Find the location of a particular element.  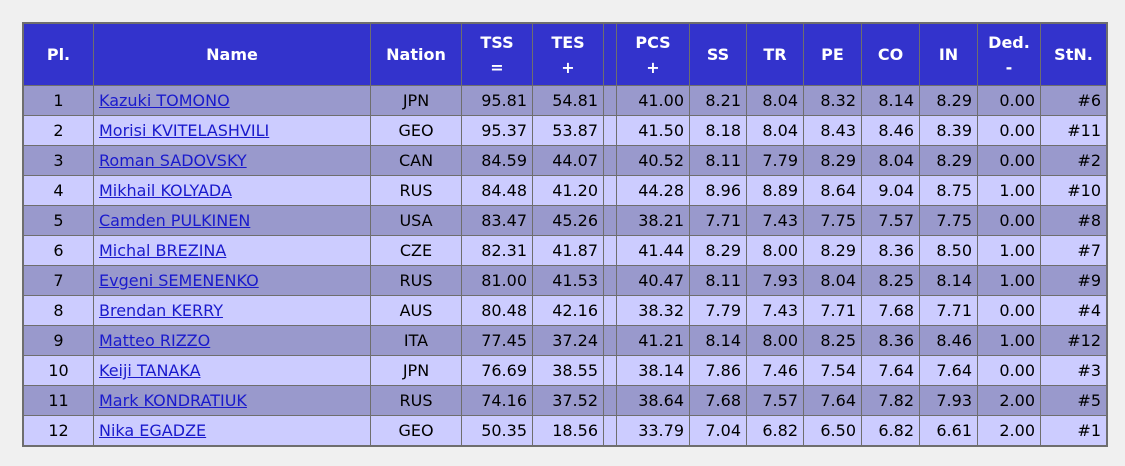

tr-cell: 8.04 is located at coordinates (775, 131).